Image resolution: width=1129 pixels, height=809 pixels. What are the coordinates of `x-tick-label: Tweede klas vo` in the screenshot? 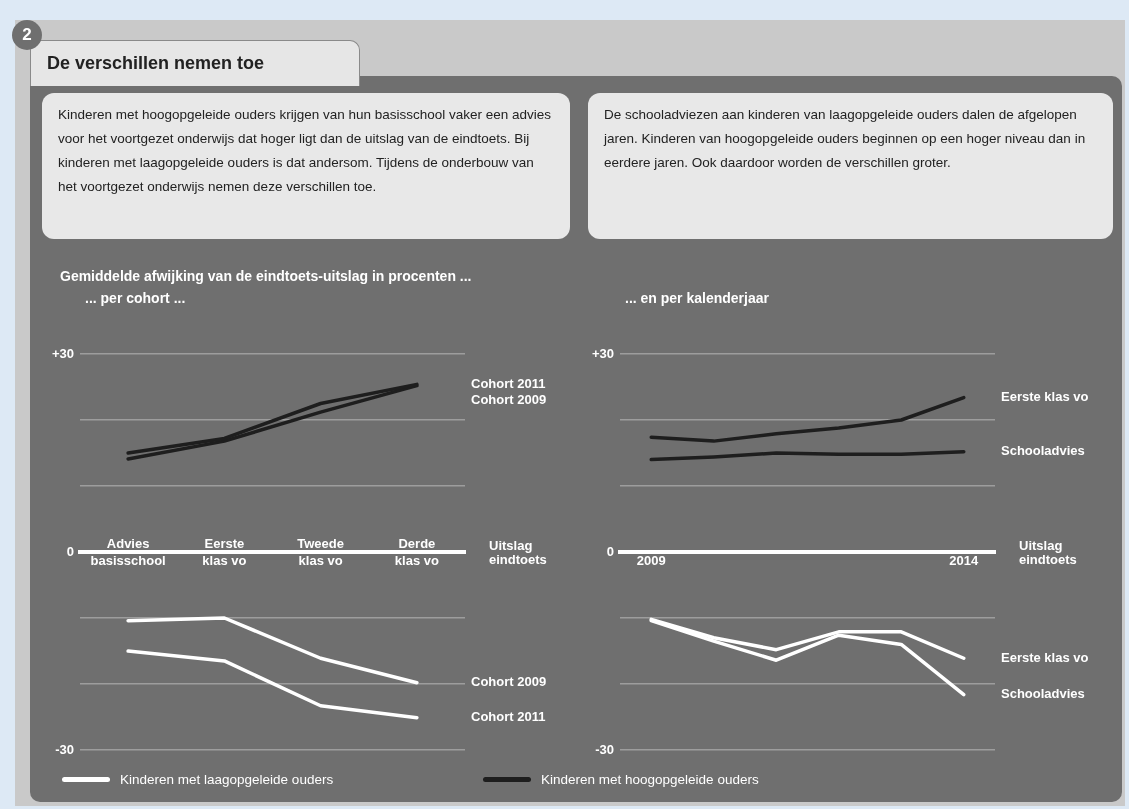 It's located at (320, 552).